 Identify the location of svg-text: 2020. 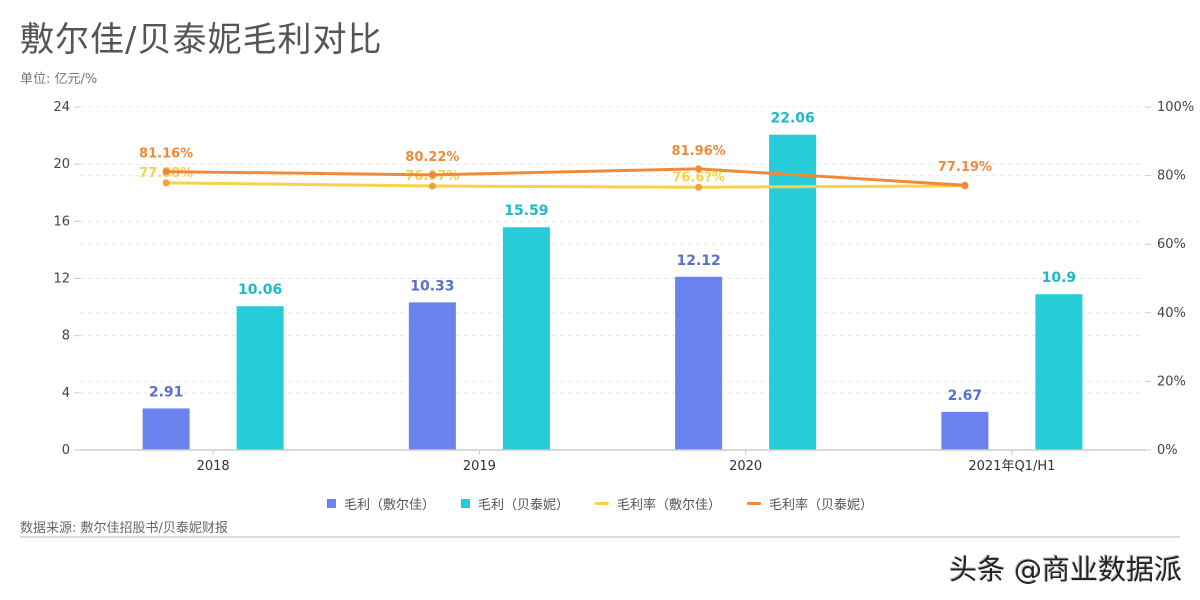
(745, 466).